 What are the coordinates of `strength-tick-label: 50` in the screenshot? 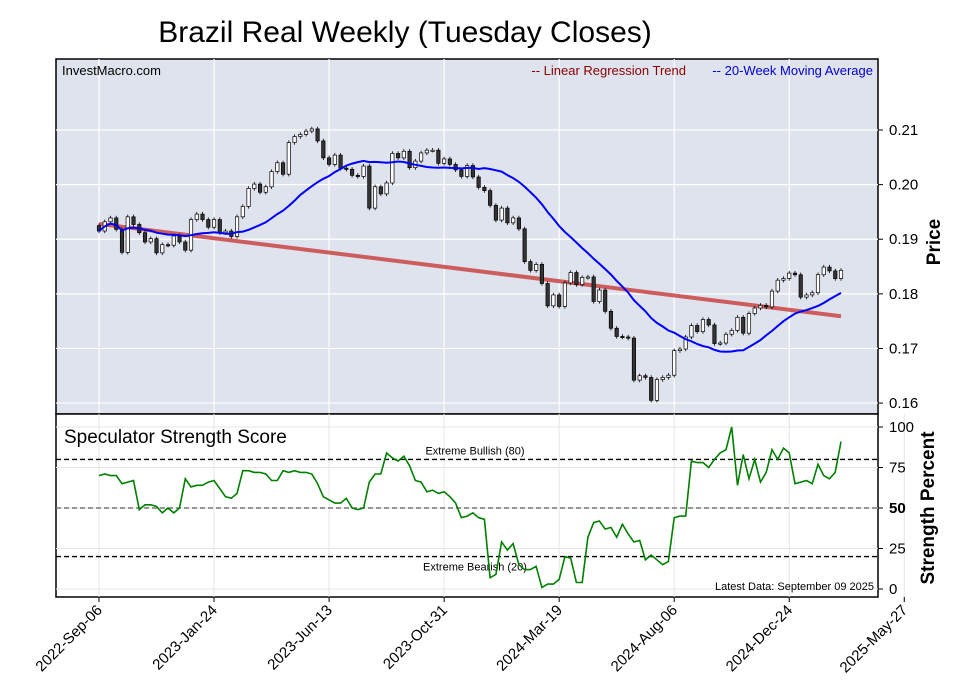 It's located at (897, 508).